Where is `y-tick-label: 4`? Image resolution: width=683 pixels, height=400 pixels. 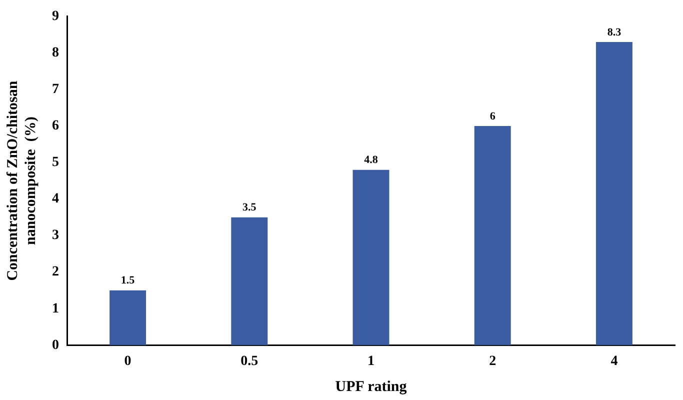
y-tick-label: 4 is located at coordinates (55, 199).